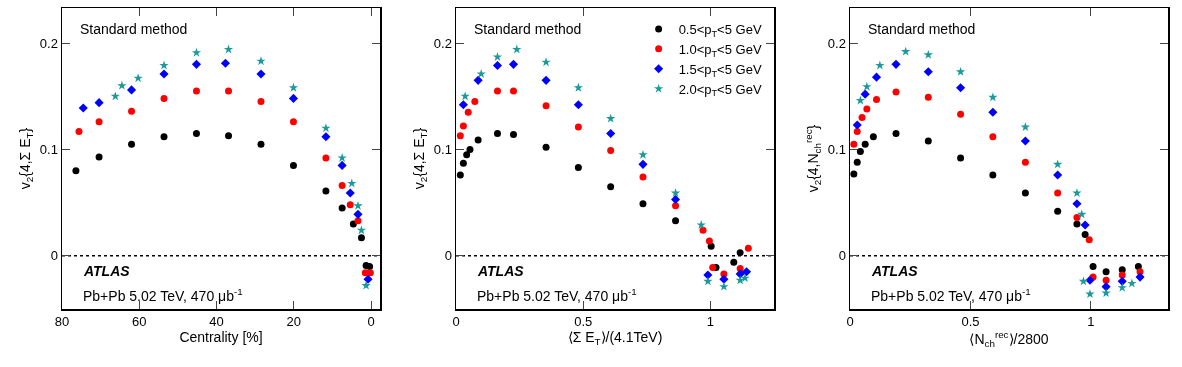 The width and height of the screenshot is (1182, 367). What do you see at coordinates (710, 322) in the screenshot?
I see `x-tick-label: 1` at bounding box center [710, 322].